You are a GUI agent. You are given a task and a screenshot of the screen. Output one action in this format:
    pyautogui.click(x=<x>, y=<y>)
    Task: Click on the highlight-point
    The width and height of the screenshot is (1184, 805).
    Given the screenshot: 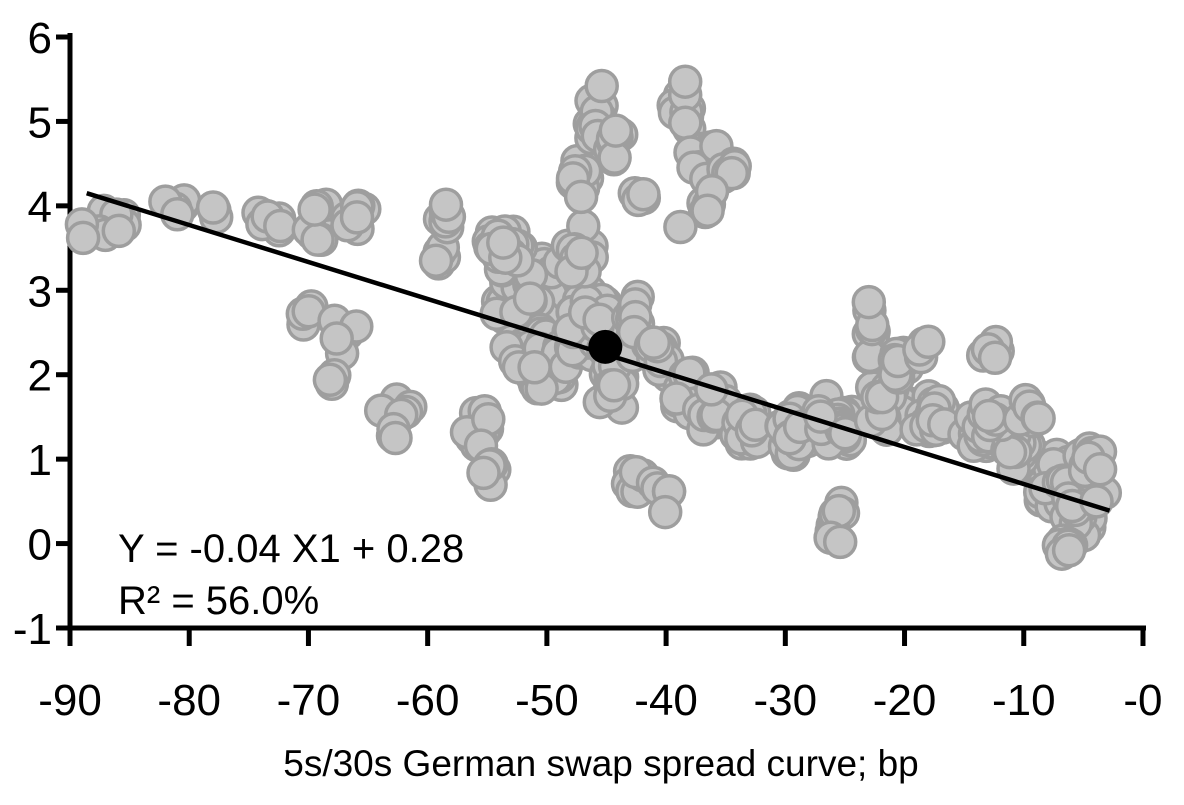 What is the action you would take?
    pyautogui.click(x=605, y=346)
    